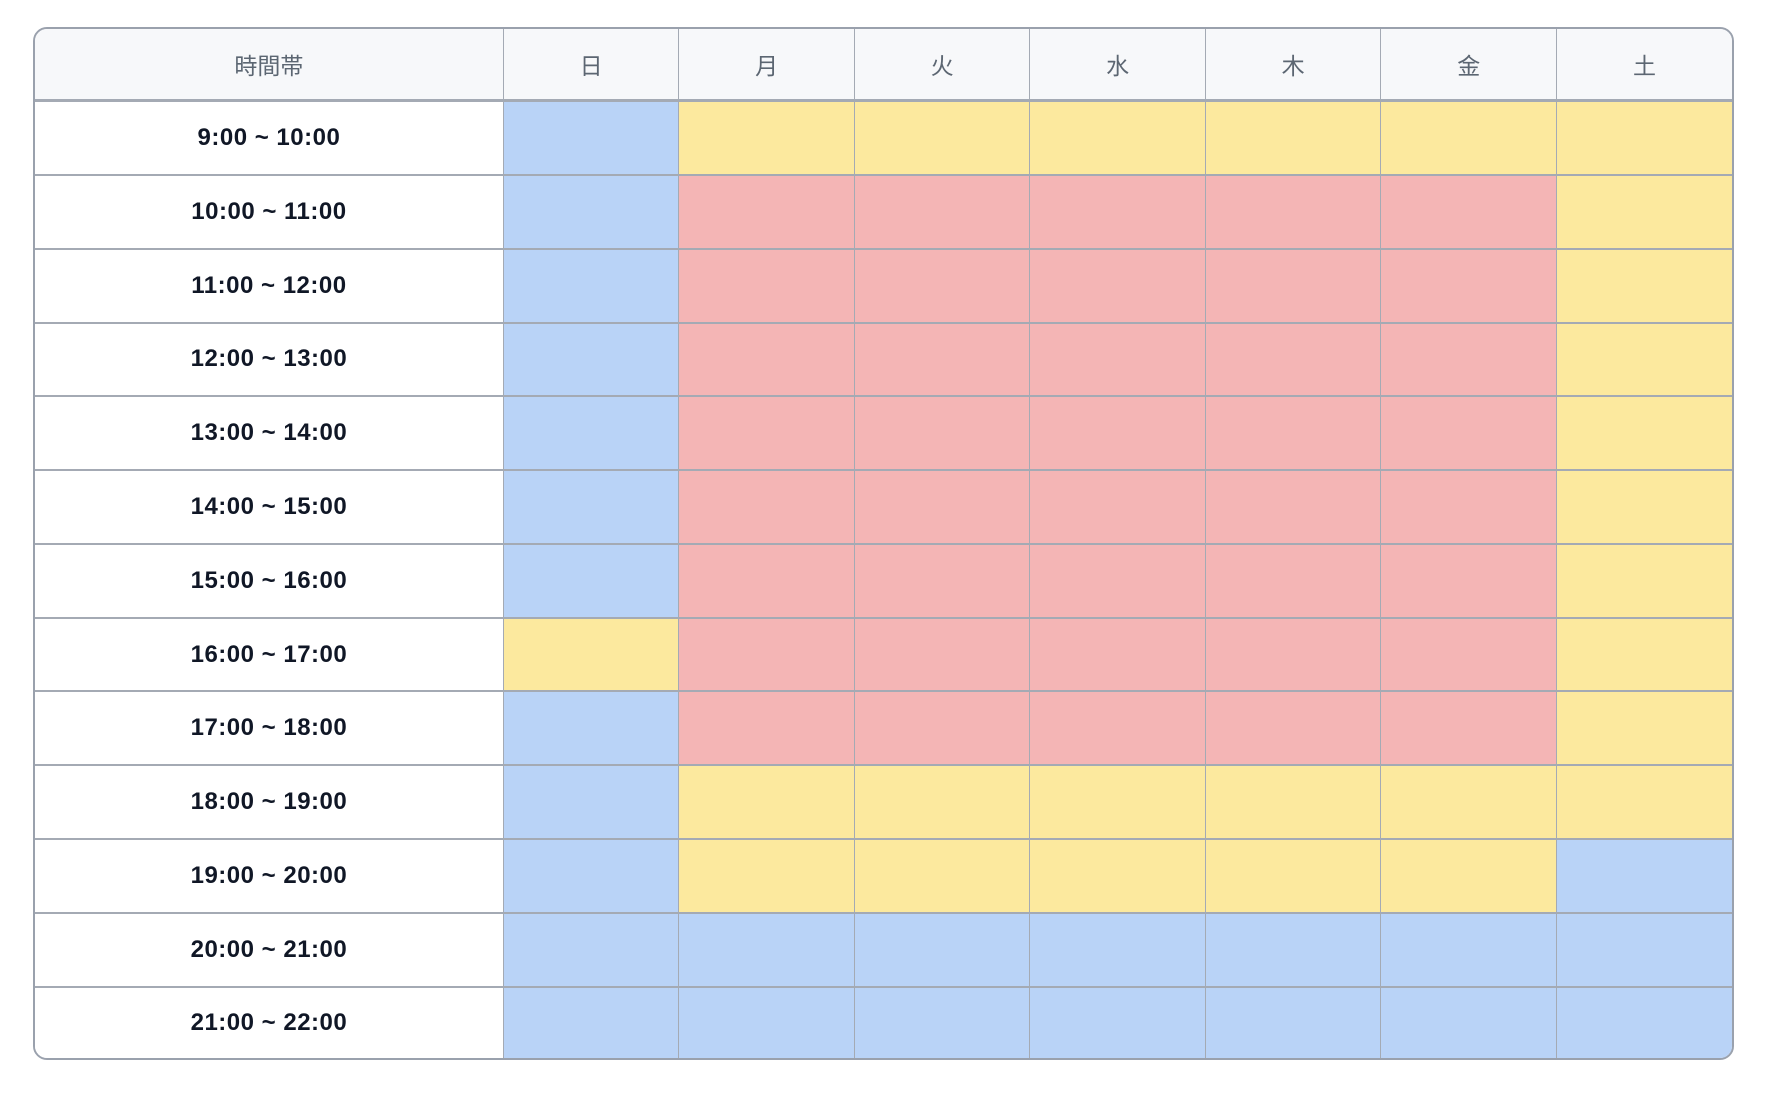  I want to click on time-slot-label: 18:00 ~ 19:00, so click(269, 802).